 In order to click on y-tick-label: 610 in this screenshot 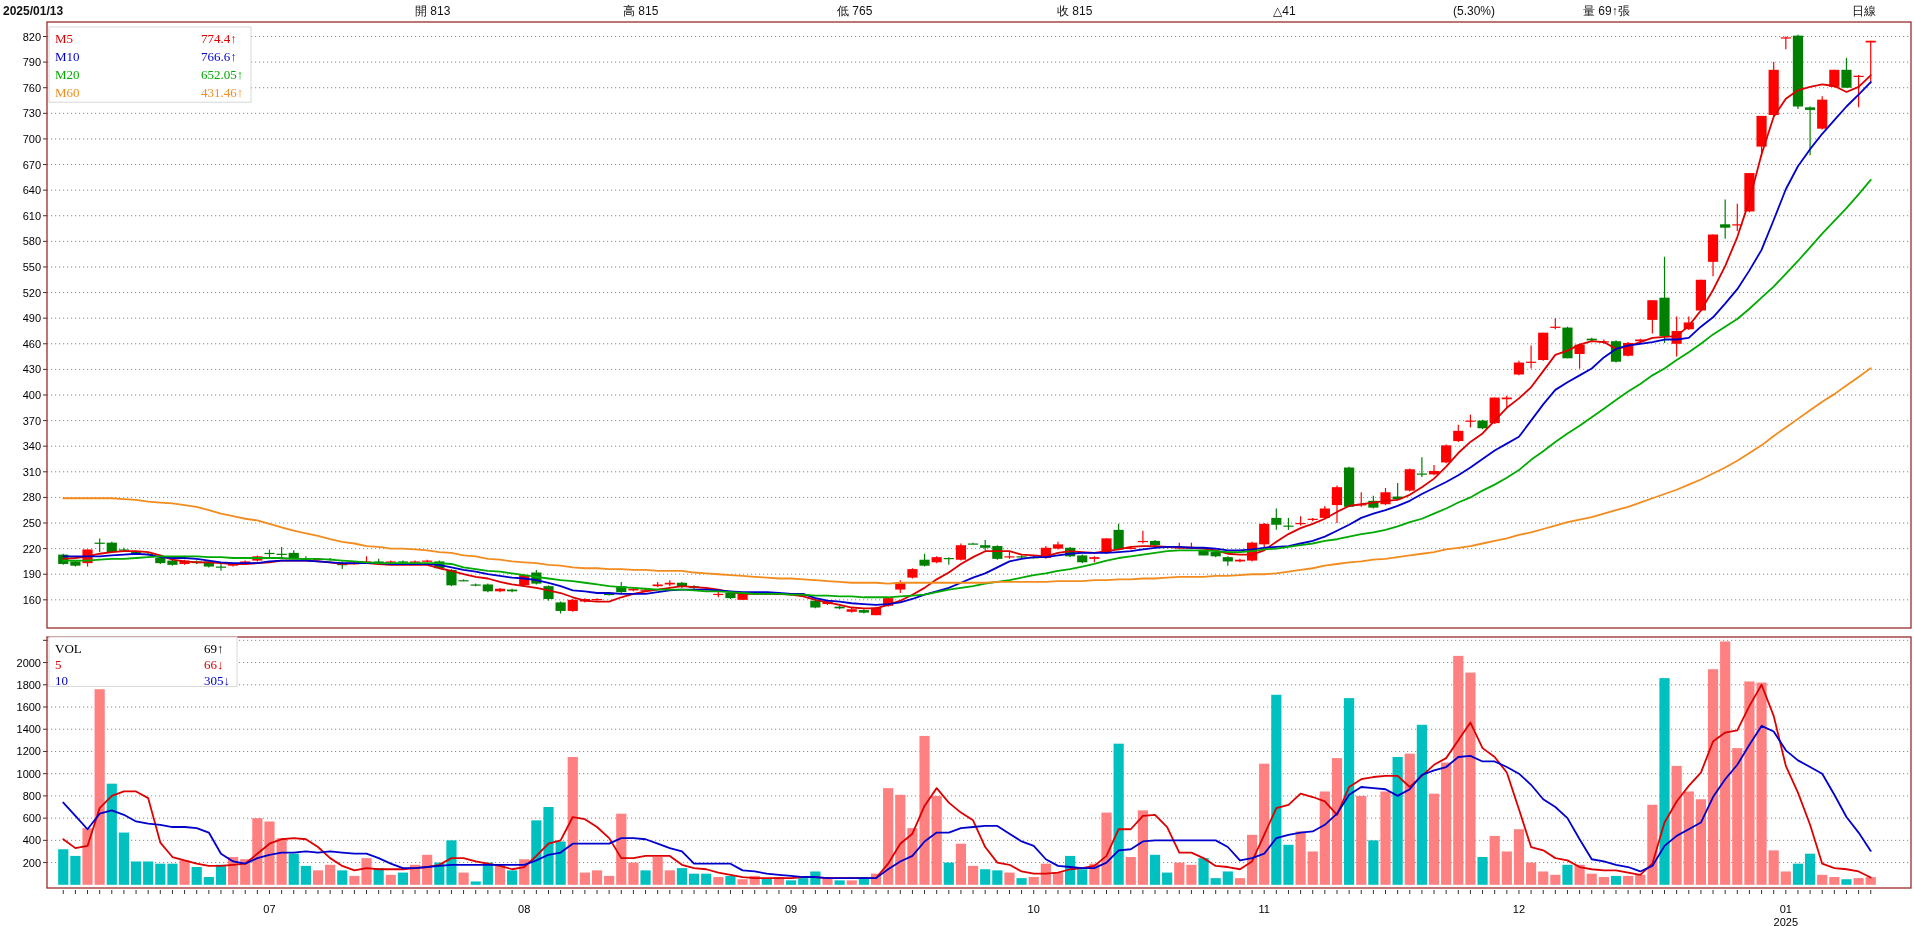, I will do `click(31, 215)`.